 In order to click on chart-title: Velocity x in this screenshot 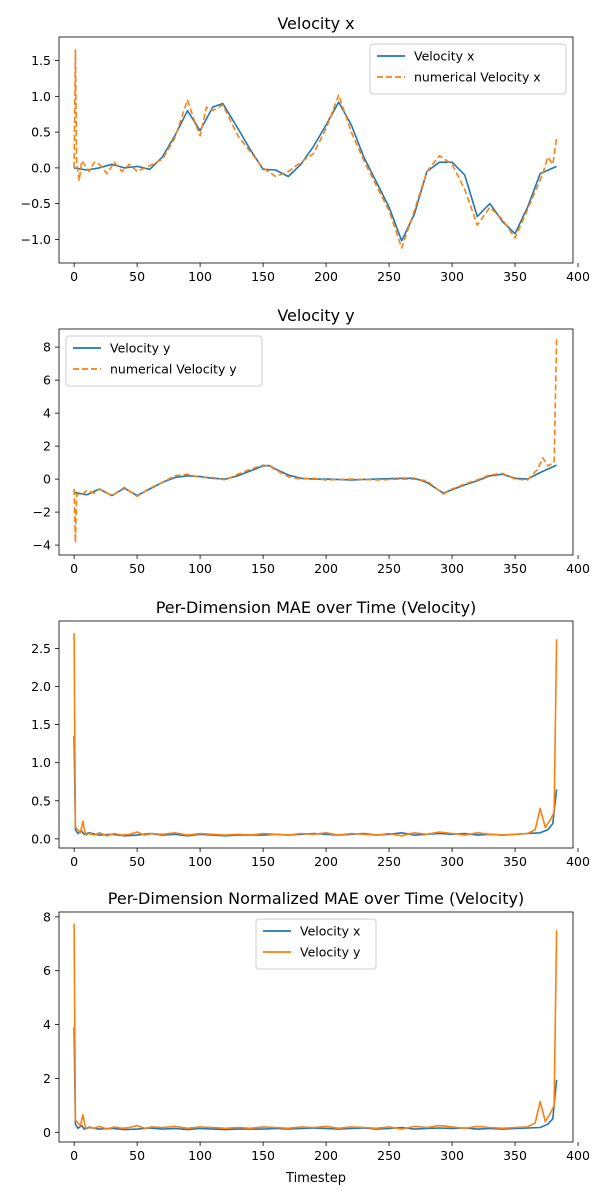, I will do `click(315, 23)`.